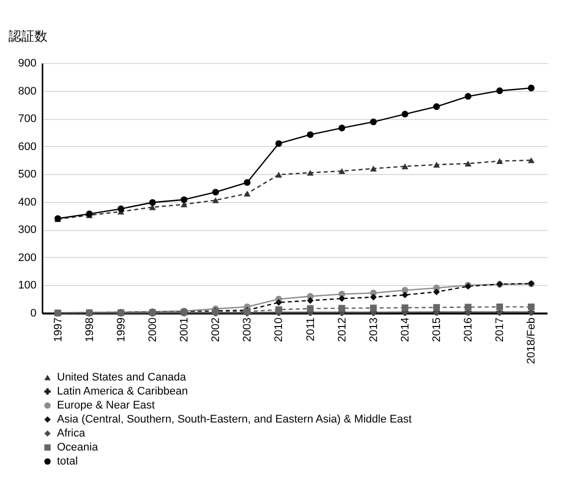 This screenshot has height=479, width=562. What do you see at coordinates (27, 146) in the screenshot?
I see `y-tick-label: 600` at bounding box center [27, 146].